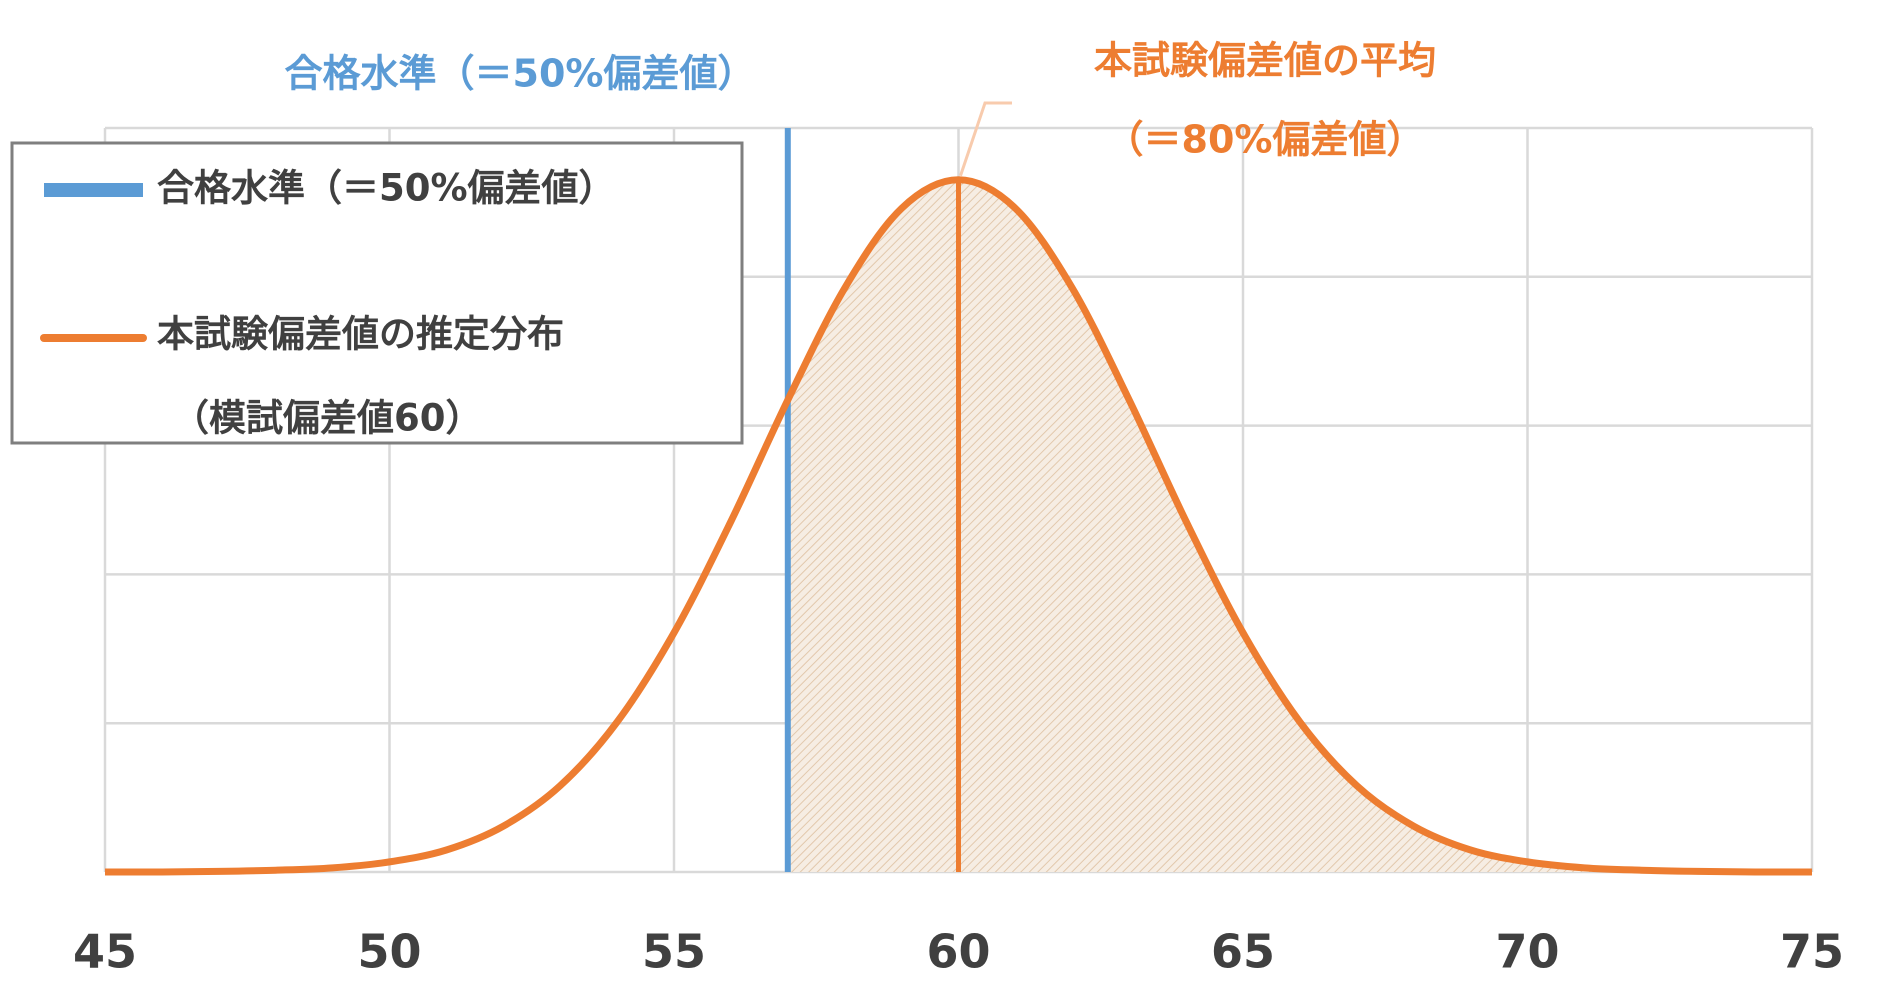 The width and height of the screenshot is (1898, 993). I want to click on x-tick-label: 70, so click(1527, 952).